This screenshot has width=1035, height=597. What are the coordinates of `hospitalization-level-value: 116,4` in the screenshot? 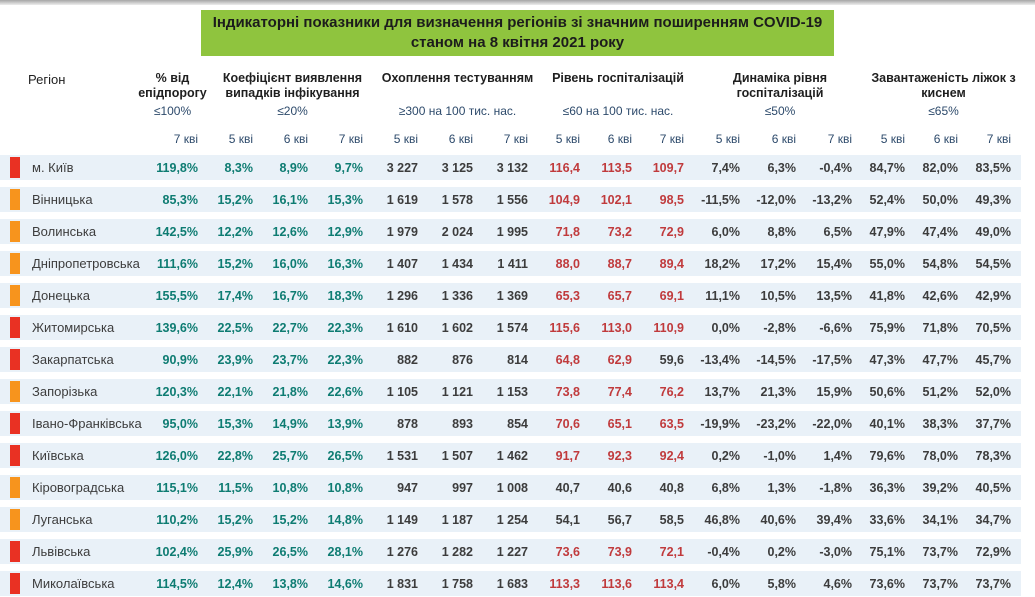 It's located at (564, 167).